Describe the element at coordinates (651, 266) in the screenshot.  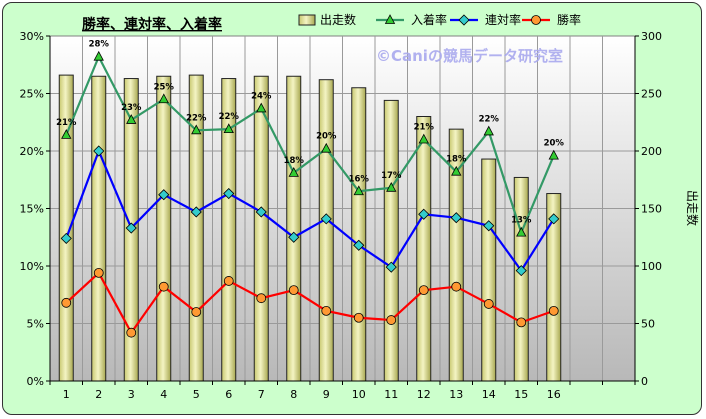
I see `y2-tick-label: 100` at that location.